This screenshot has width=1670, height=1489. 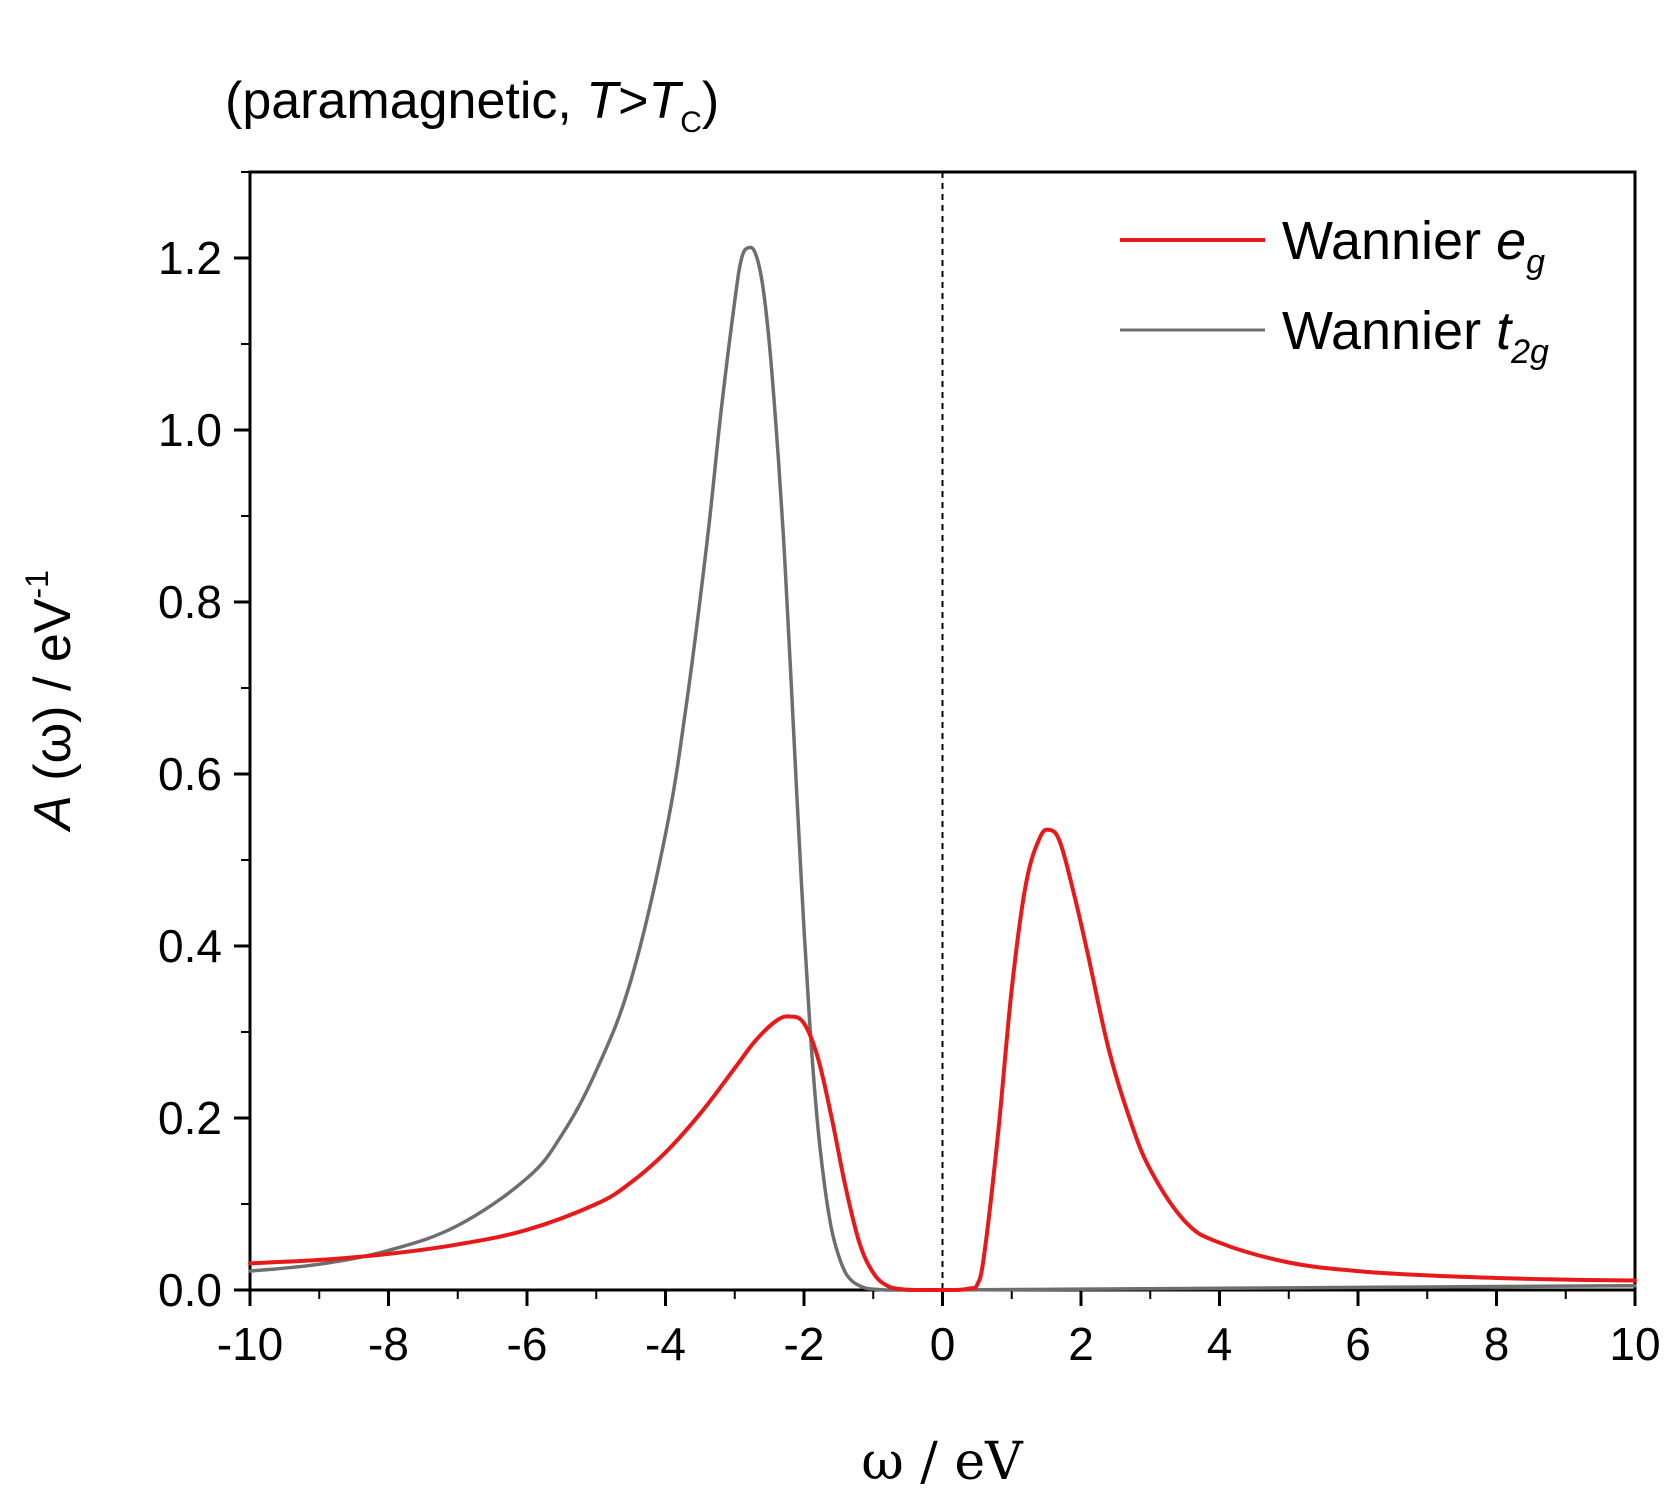 I want to click on y-tick-label: 0.4, so click(x=190, y=946).